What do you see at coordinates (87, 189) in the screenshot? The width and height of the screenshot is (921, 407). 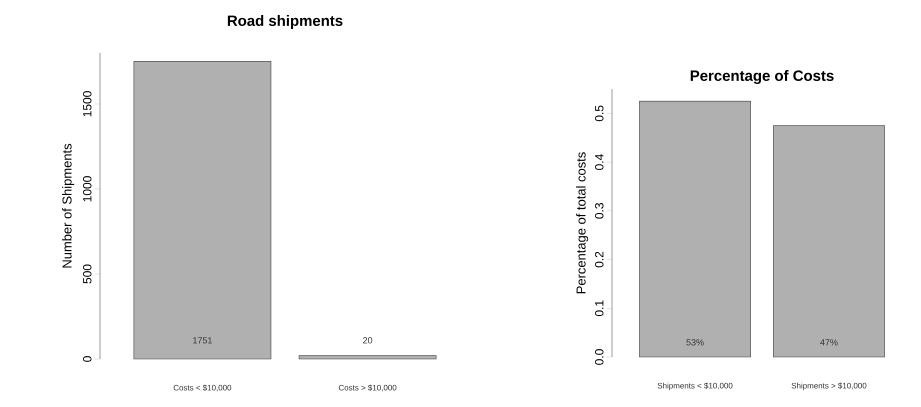 I see `y-tick-label: 1000` at bounding box center [87, 189].